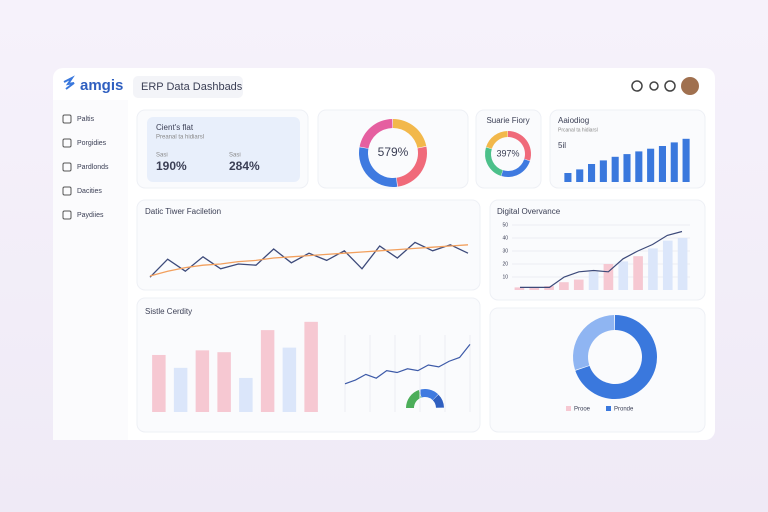 The height and width of the screenshot is (512, 768). Describe the element at coordinates (175, 127) in the screenshot. I see `summary-title: Cient's flat` at that location.